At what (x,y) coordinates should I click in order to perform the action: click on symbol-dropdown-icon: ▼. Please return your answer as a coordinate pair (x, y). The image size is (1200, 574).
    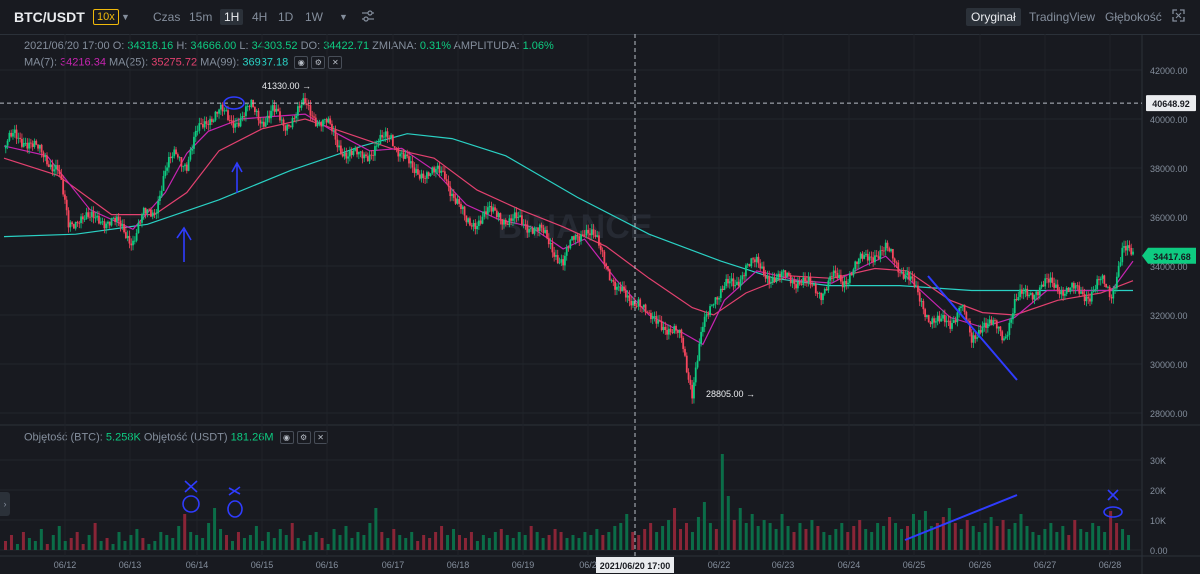
    Looking at the image, I should click on (125, 17).